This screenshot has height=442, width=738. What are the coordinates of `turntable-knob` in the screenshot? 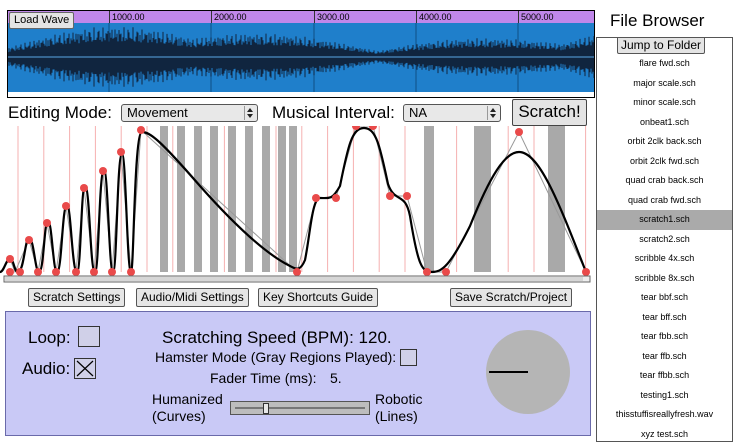 It's located at (528, 372).